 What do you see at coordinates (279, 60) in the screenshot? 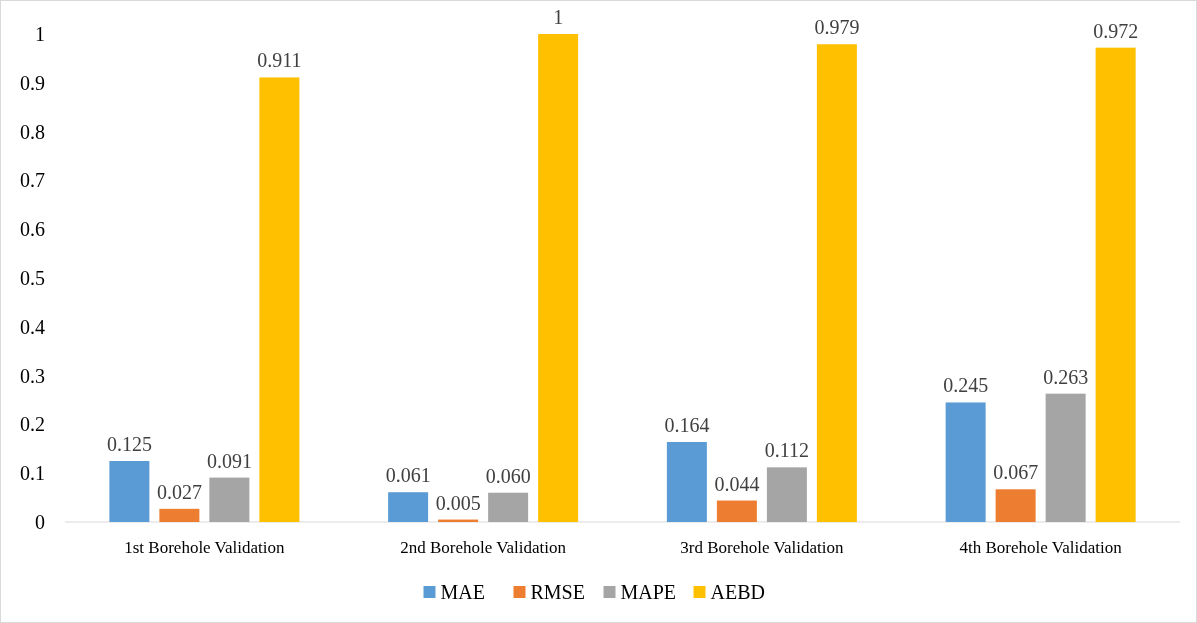
I see `data-label: 0.911` at bounding box center [279, 60].